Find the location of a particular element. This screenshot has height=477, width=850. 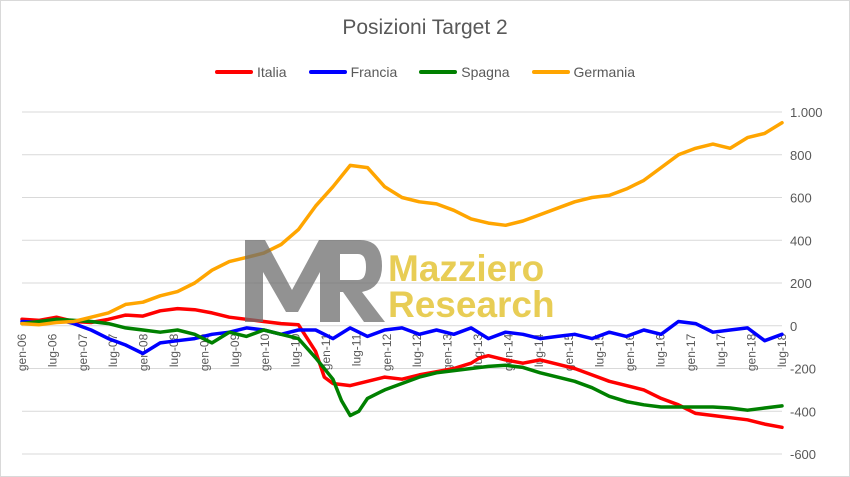

x-tick-label: lug-15 is located at coordinates (600, 350).